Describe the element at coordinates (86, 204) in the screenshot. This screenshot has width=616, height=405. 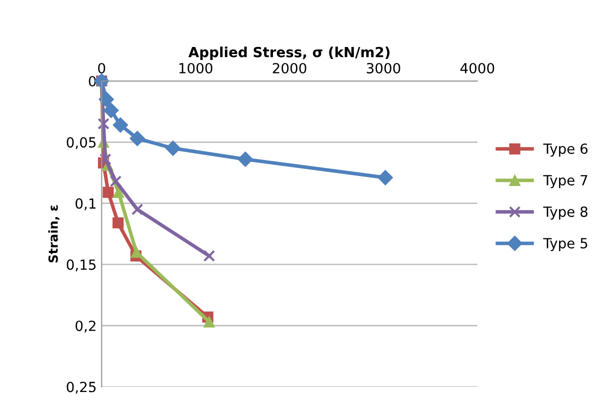
I see `y-tick-label: 0,1` at that location.